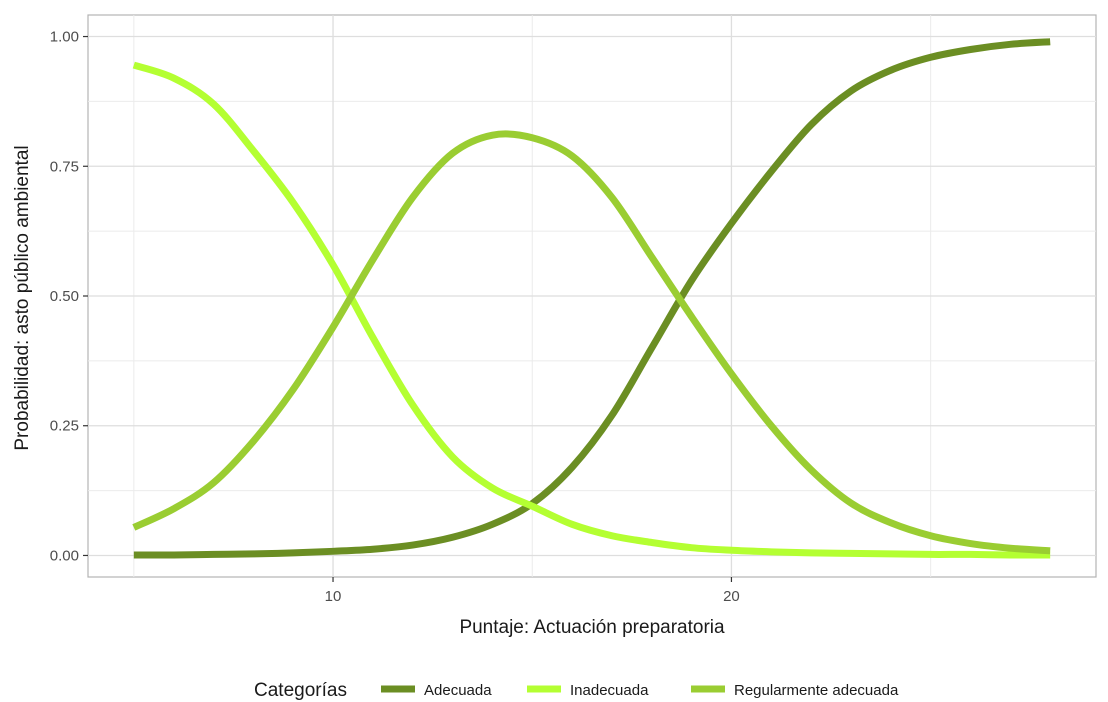 The width and height of the screenshot is (1108, 702). I want to click on x-tick-label: 20, so click(731, 596).